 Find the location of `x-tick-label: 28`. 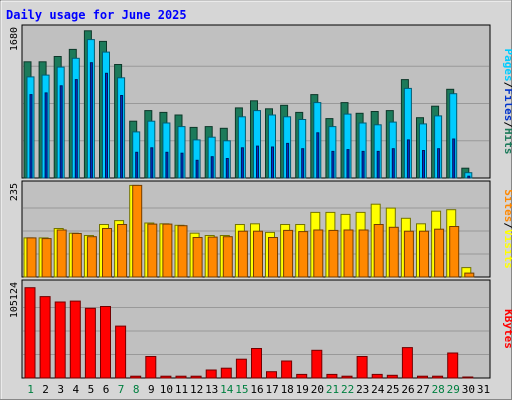

x-tick-label: 28 is located at coordinates (438, 389).